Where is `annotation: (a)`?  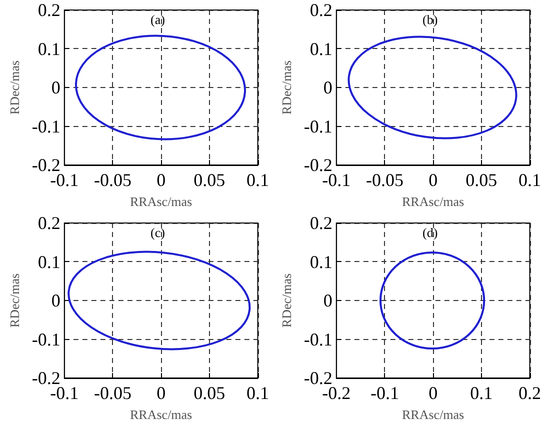
annotation: (a) is located at coordinates (157, 19).